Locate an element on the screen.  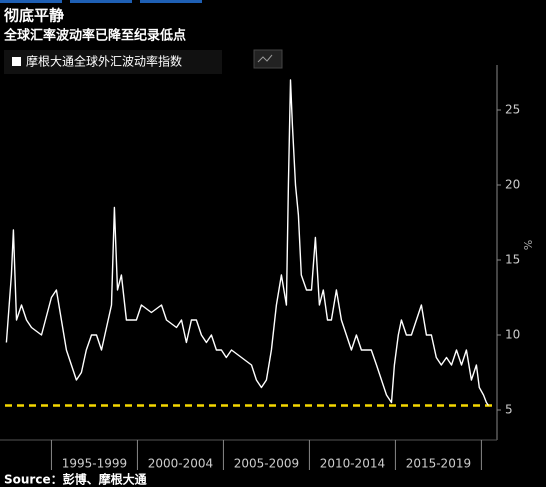
y-tick-label: 10 is located at coordinates (512, 335).